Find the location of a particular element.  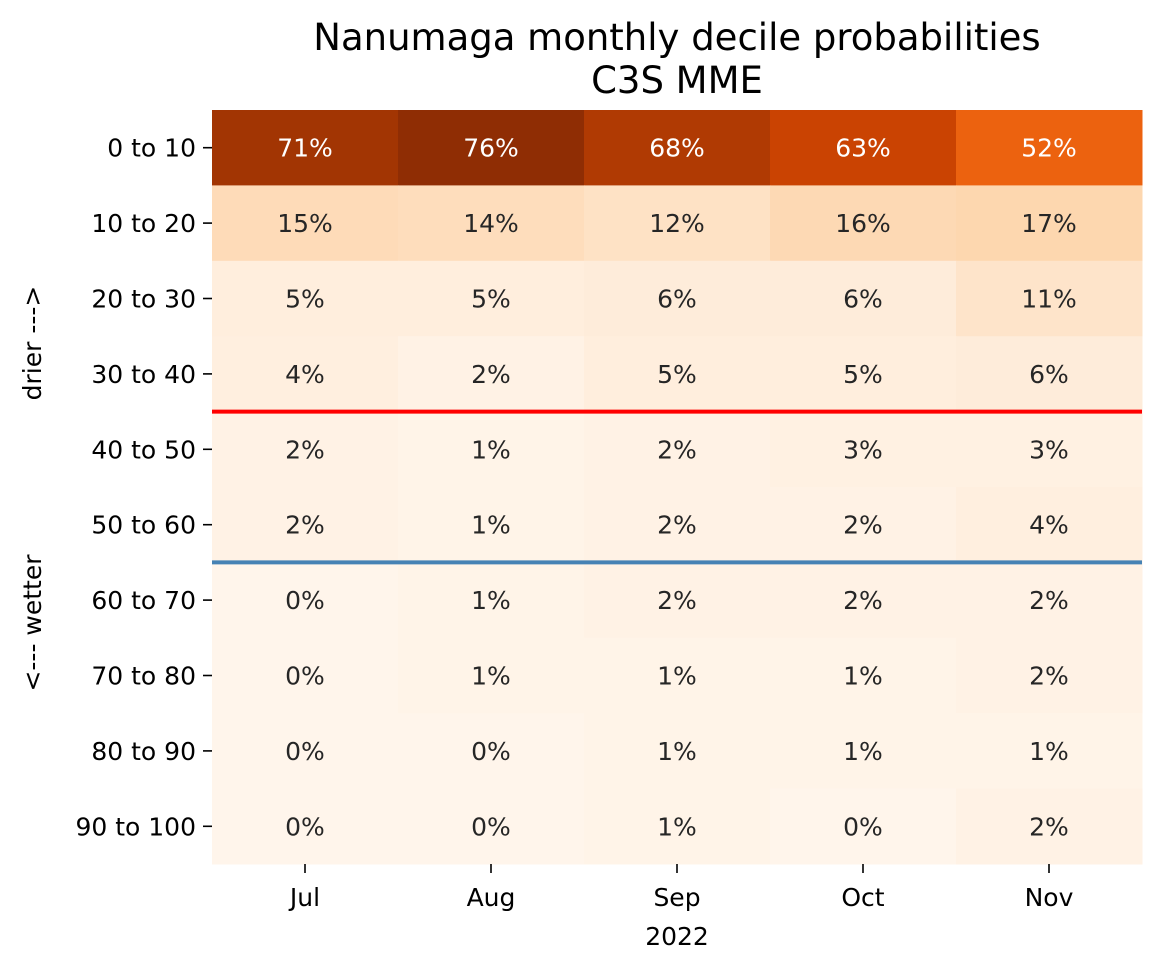

x-tick-label: Oct is located at coordinates (862, 897).